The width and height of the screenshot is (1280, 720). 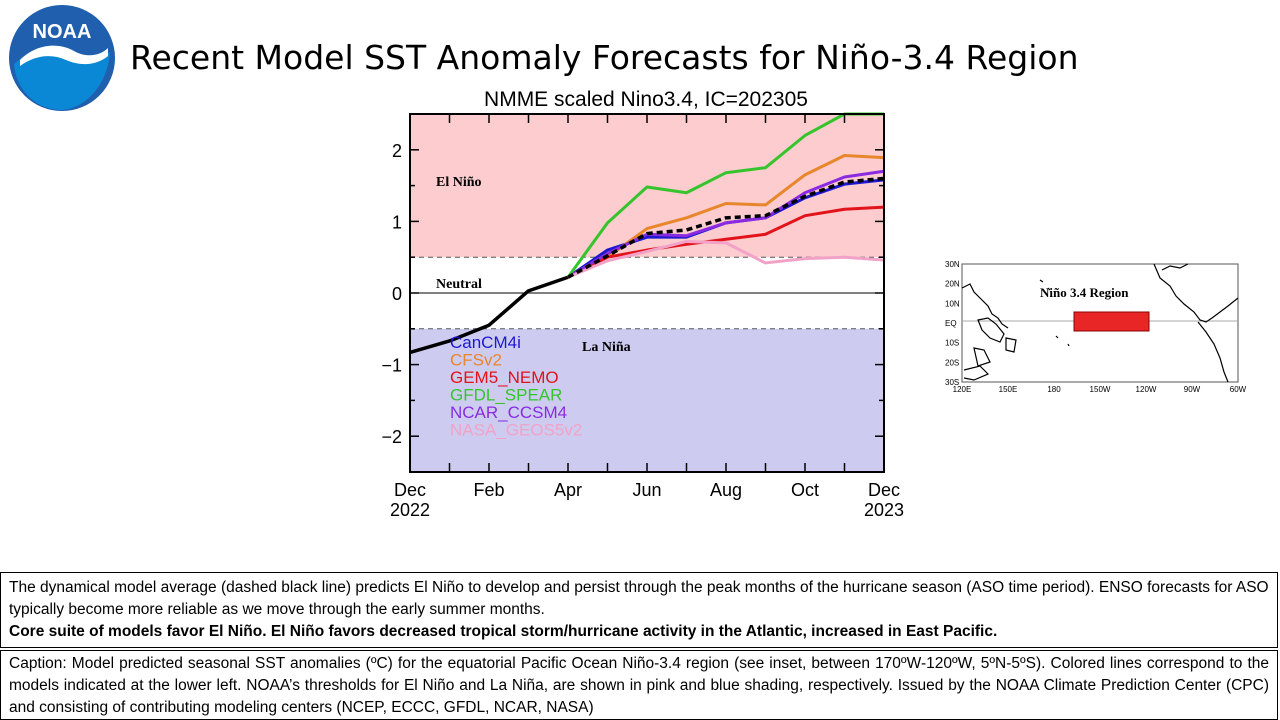 I want to click on series-line-gfdl-spear, so click(x=725, y=195).